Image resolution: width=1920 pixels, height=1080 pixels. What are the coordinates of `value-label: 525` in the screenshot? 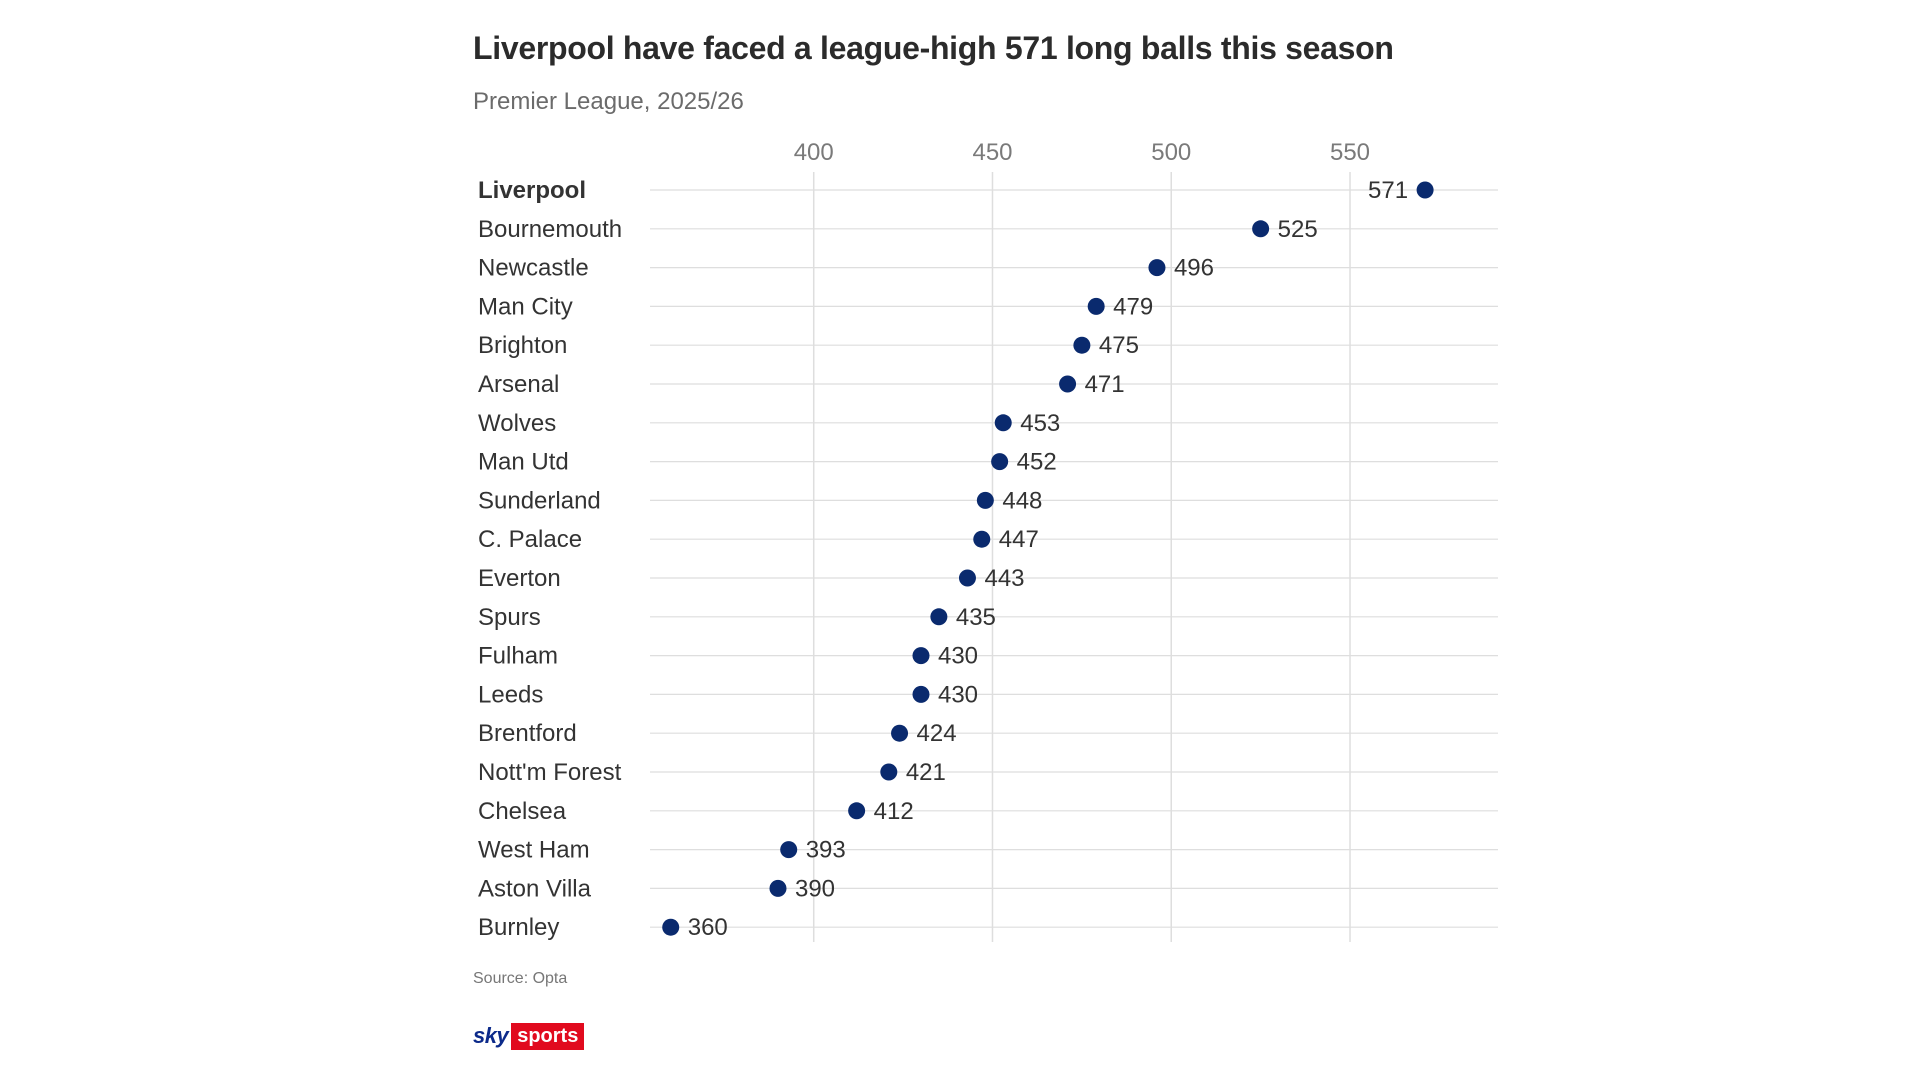 It's located at (1298, 229).